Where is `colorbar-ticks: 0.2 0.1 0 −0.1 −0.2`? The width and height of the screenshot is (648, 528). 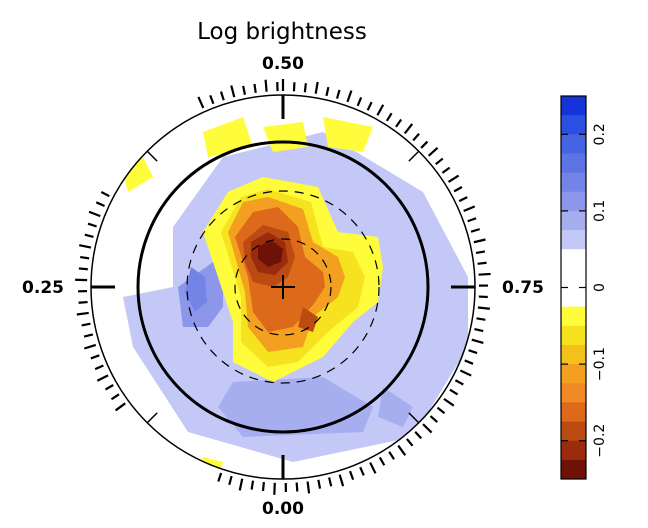 colorbar-ticks: 0.2 0.1 0 −0.1 −0.2 is located at coordinates (584, 290).